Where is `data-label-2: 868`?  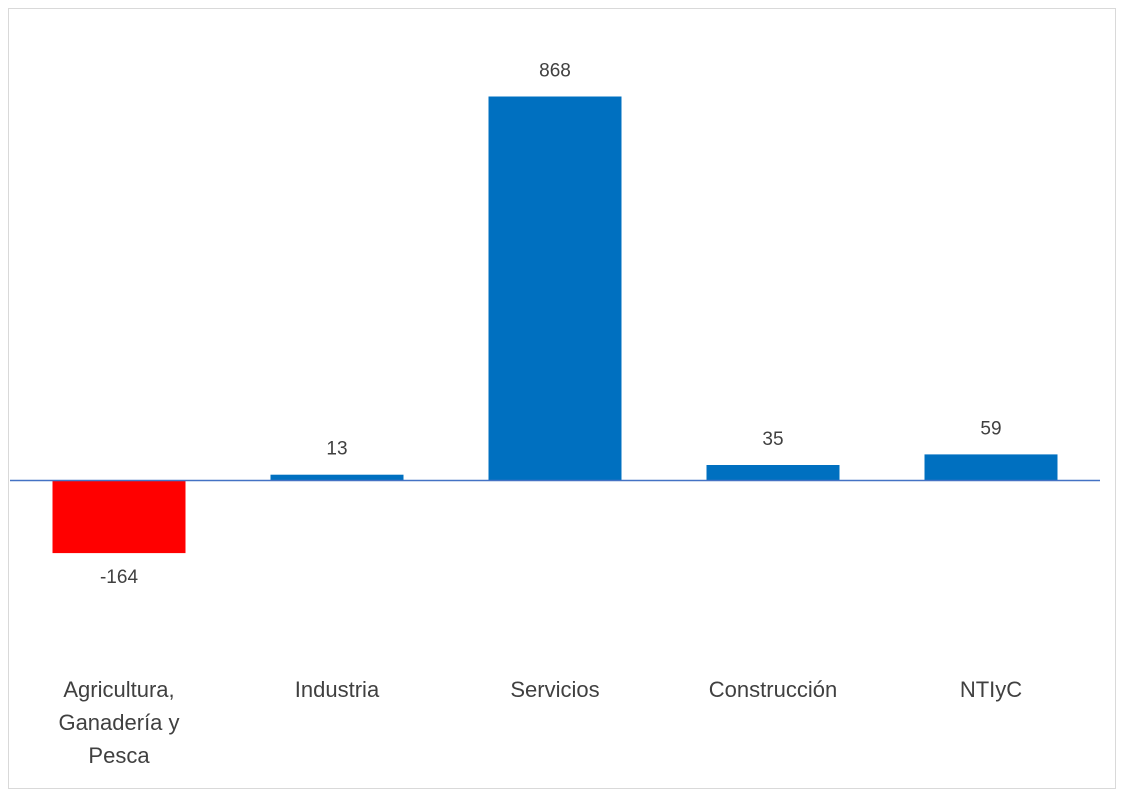
data-label-2: 868 is located at coordinates (555, 71).